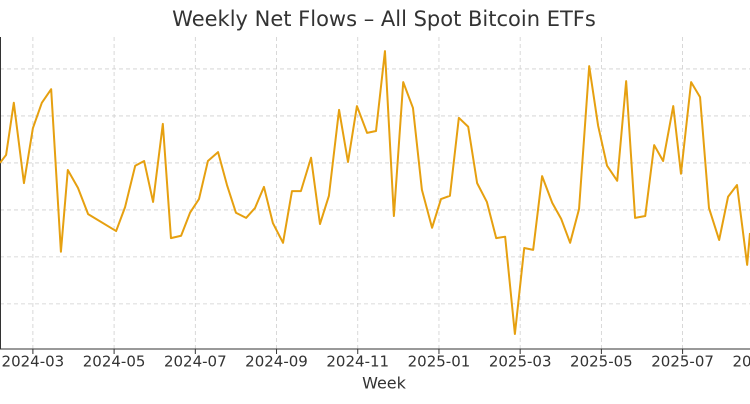  Describe the element at coordinates (384, 19) in the screenshot. I see `chart-title: Weekly Net Flows – All Spot Bitcoin ETFs` at that location.